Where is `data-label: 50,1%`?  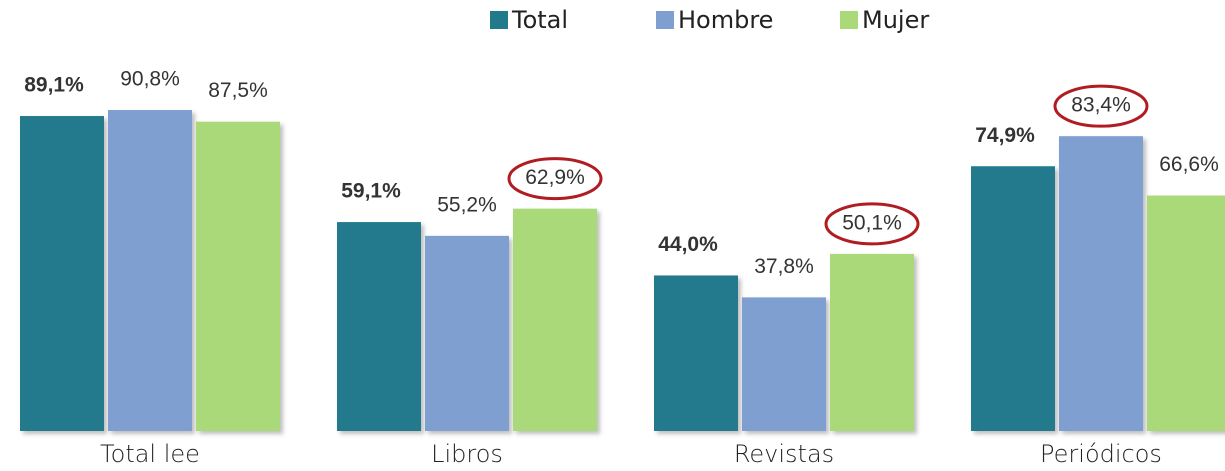
data-label: 50,1% is located at coordinates (872, 222).